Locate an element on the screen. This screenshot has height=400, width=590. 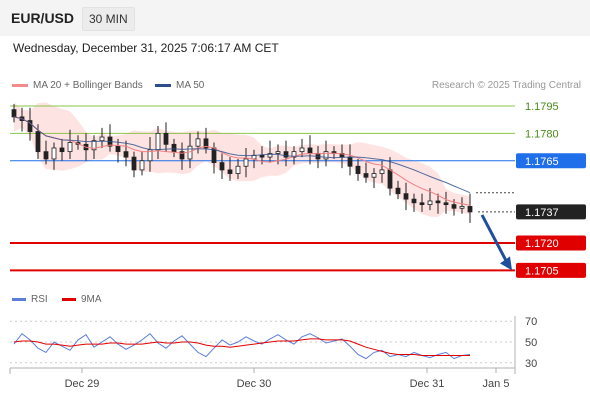
x-tick-label-3: Jan 5 is located at coordinates (496, 384).